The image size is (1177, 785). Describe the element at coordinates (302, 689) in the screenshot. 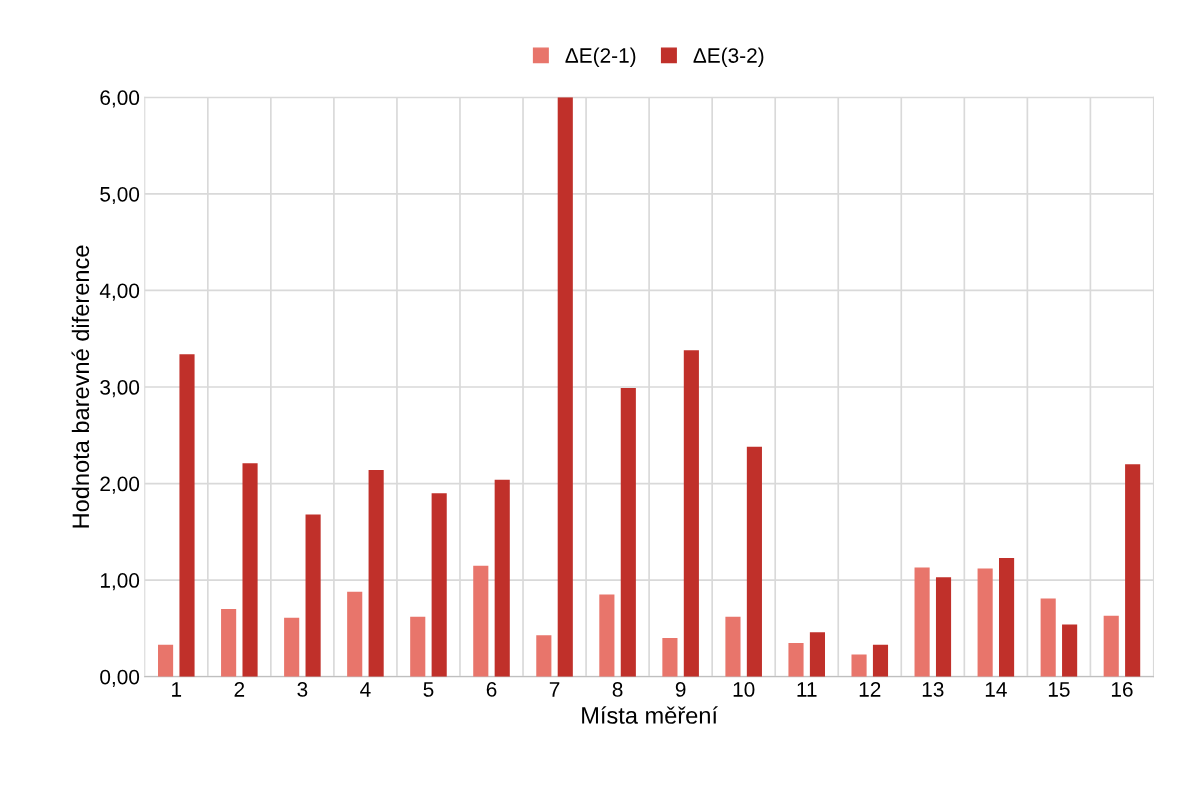

I see `x-tick-label: 3` at that location.